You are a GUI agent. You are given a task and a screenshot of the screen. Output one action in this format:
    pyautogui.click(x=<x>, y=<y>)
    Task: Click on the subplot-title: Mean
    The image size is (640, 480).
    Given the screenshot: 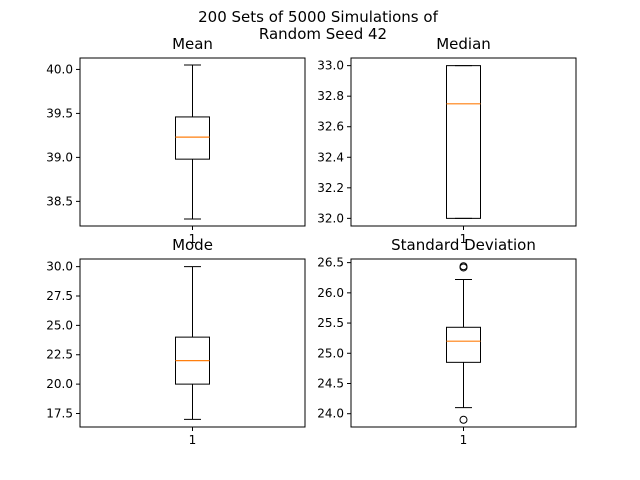 What is the action you would take?
    pyautogui.click(x=192, y=44)
    